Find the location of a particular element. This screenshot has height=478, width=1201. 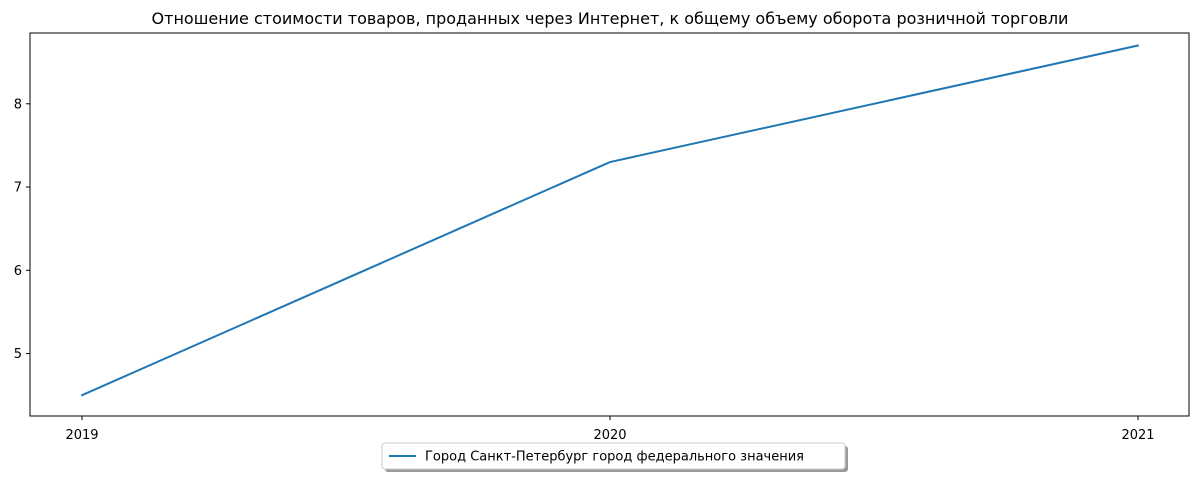

legend-box is located at coordinates (613, 456).